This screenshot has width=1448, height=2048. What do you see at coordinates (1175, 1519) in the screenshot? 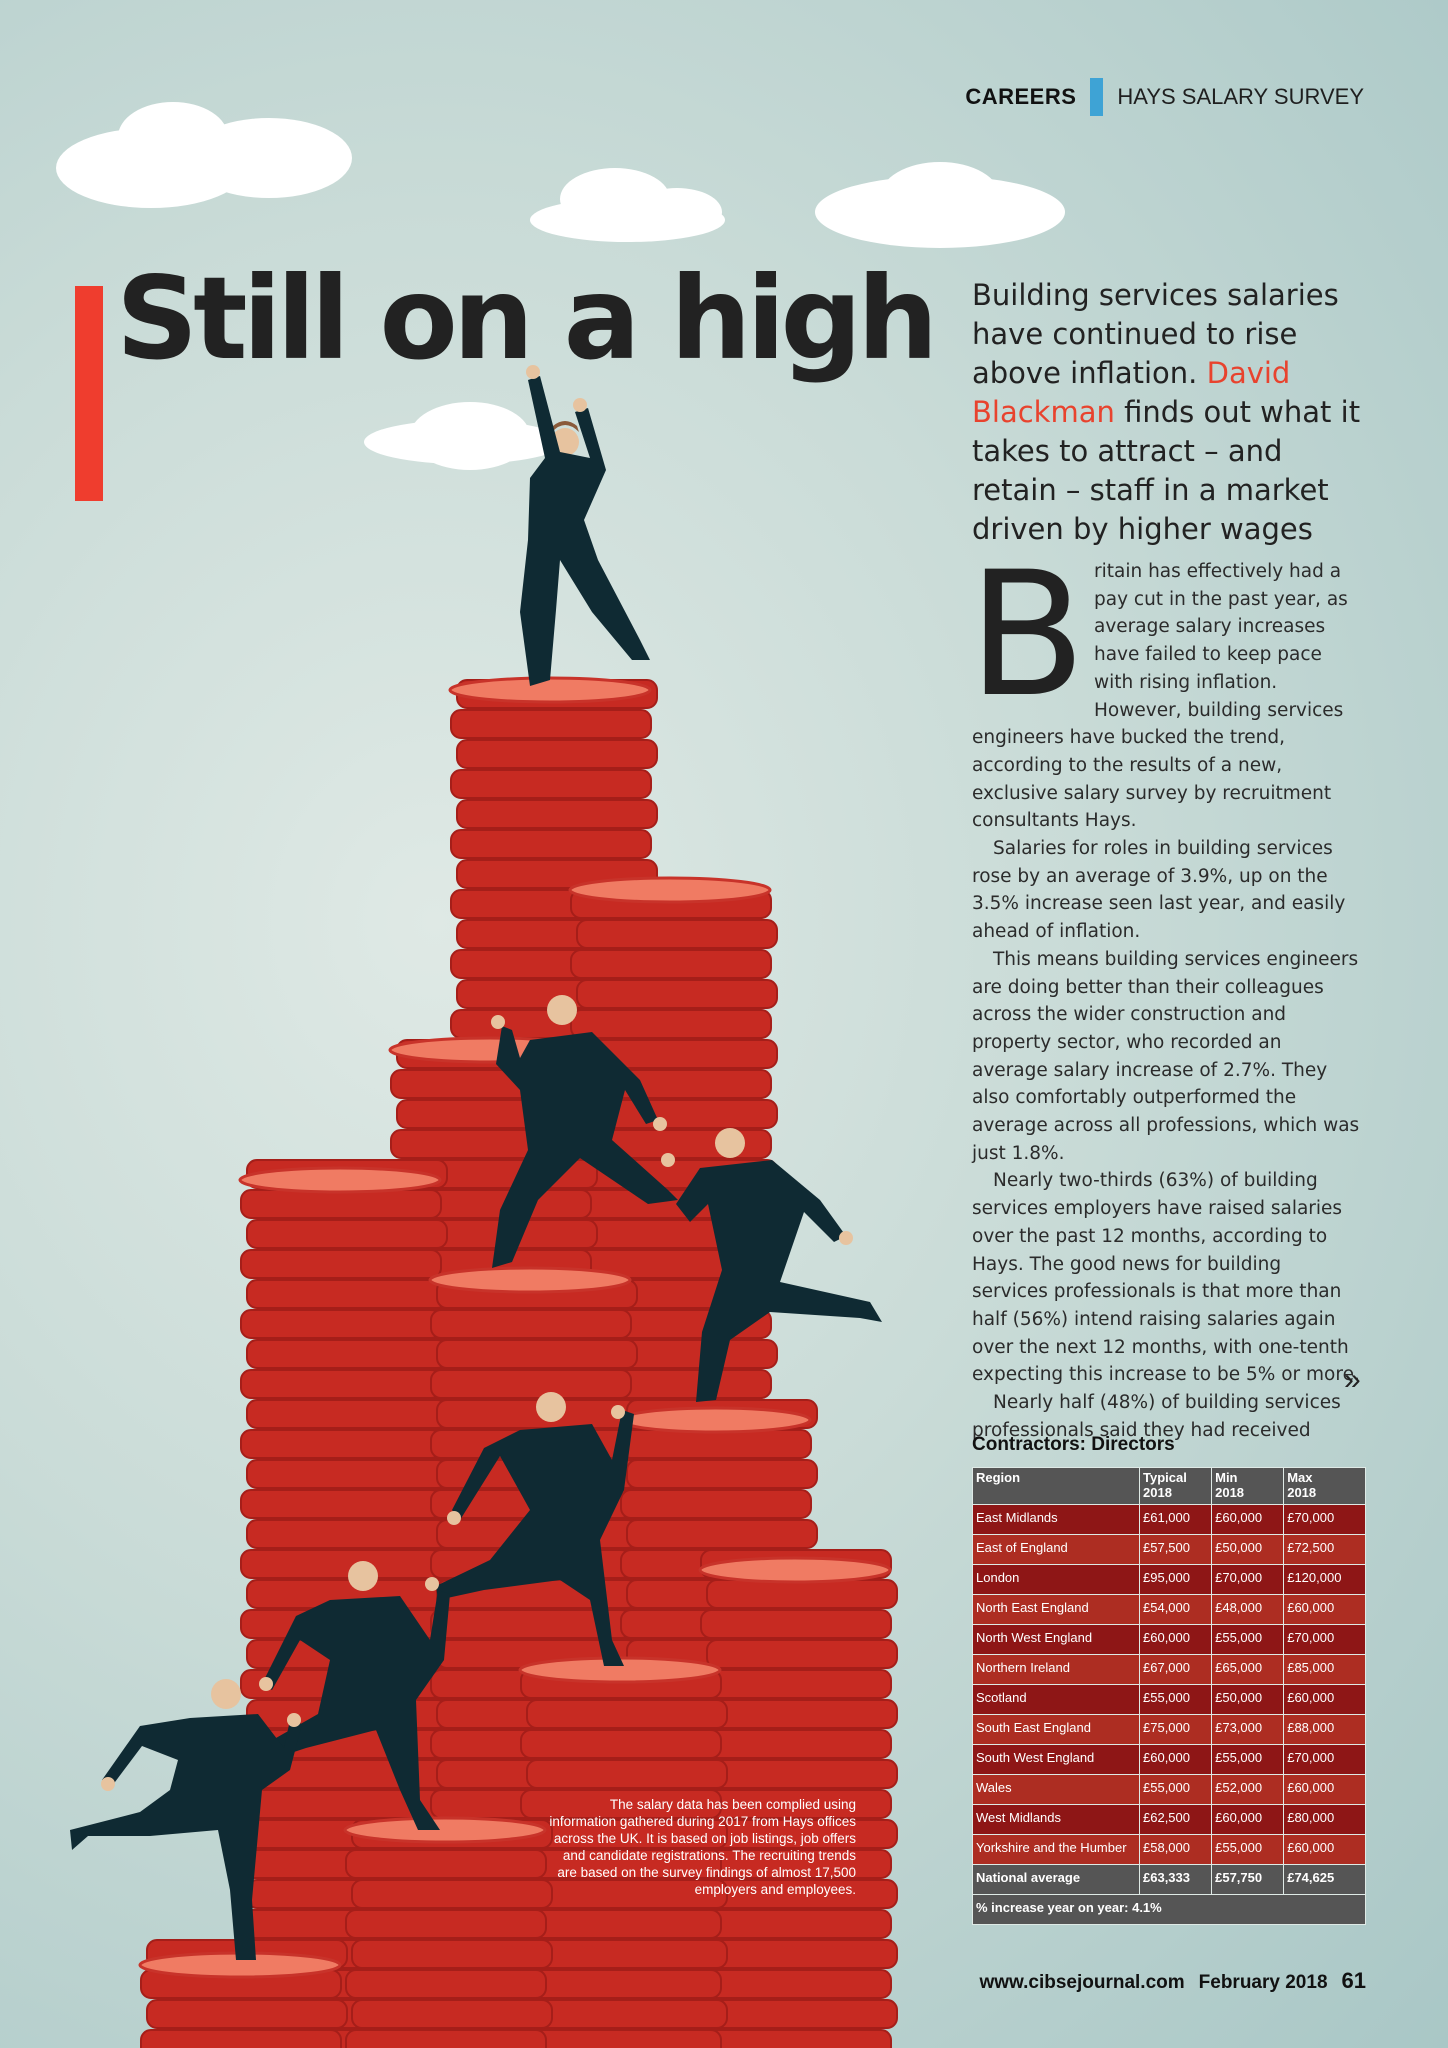
I see `table-cell: £61,000` at bounding box center [1175, 1519].